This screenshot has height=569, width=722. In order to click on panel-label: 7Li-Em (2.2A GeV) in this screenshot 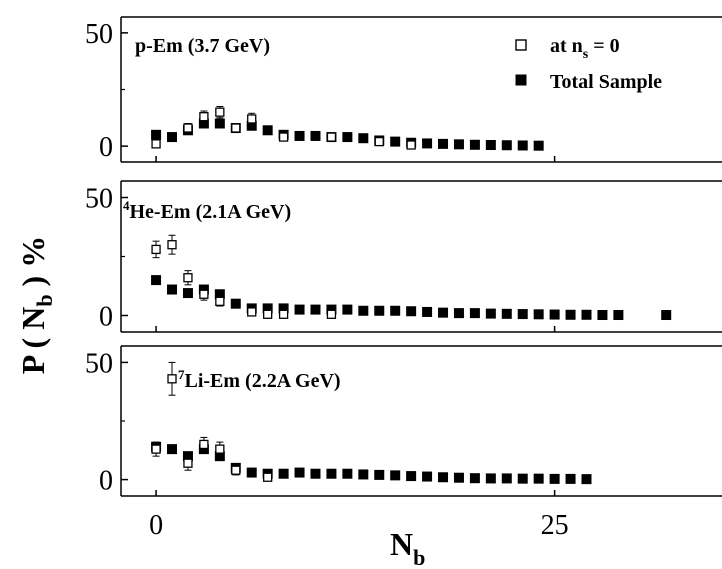, I will do `click(259, 379)`.